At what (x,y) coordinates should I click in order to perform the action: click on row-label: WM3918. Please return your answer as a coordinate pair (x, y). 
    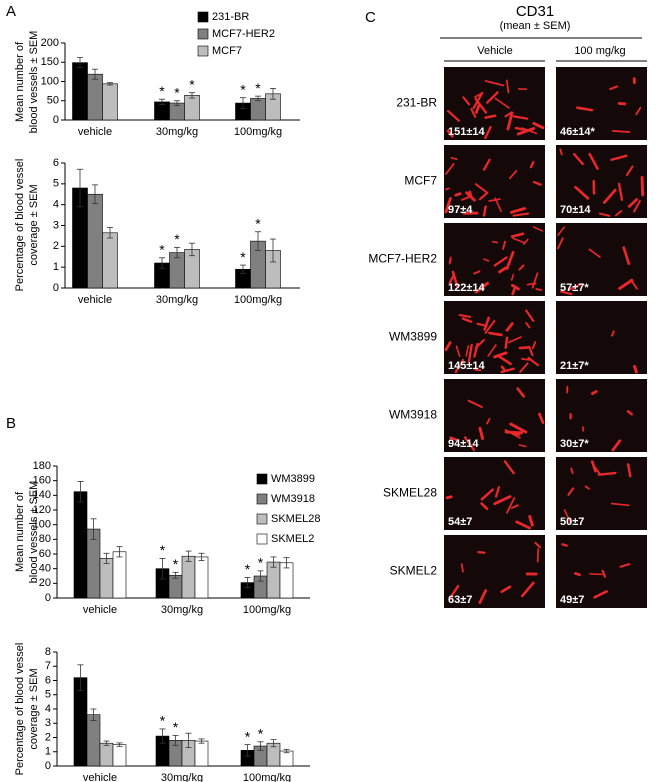
    Looking at the image, I should click on (413, 415).